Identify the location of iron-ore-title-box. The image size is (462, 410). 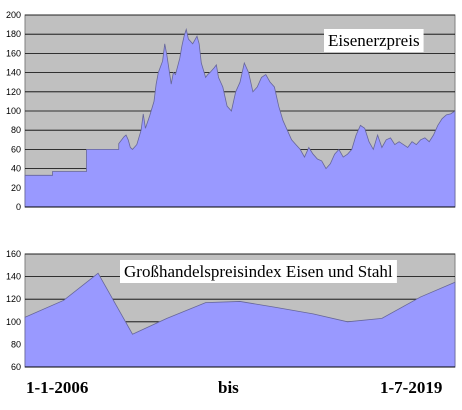
(374, 40).